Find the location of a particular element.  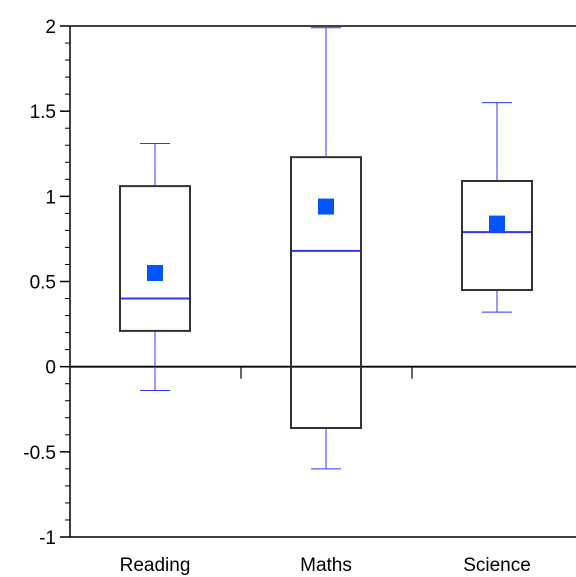

box-science is located at coordinates (497, 207).